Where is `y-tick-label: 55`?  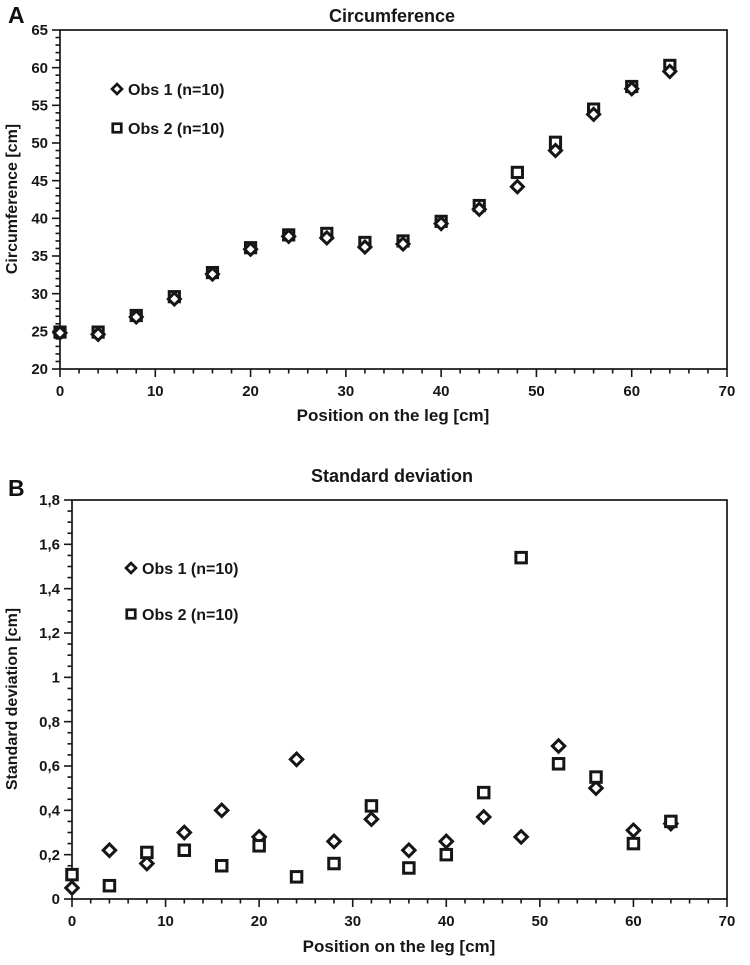
y-tick-label: 55 is located at coordinates (39, 106).